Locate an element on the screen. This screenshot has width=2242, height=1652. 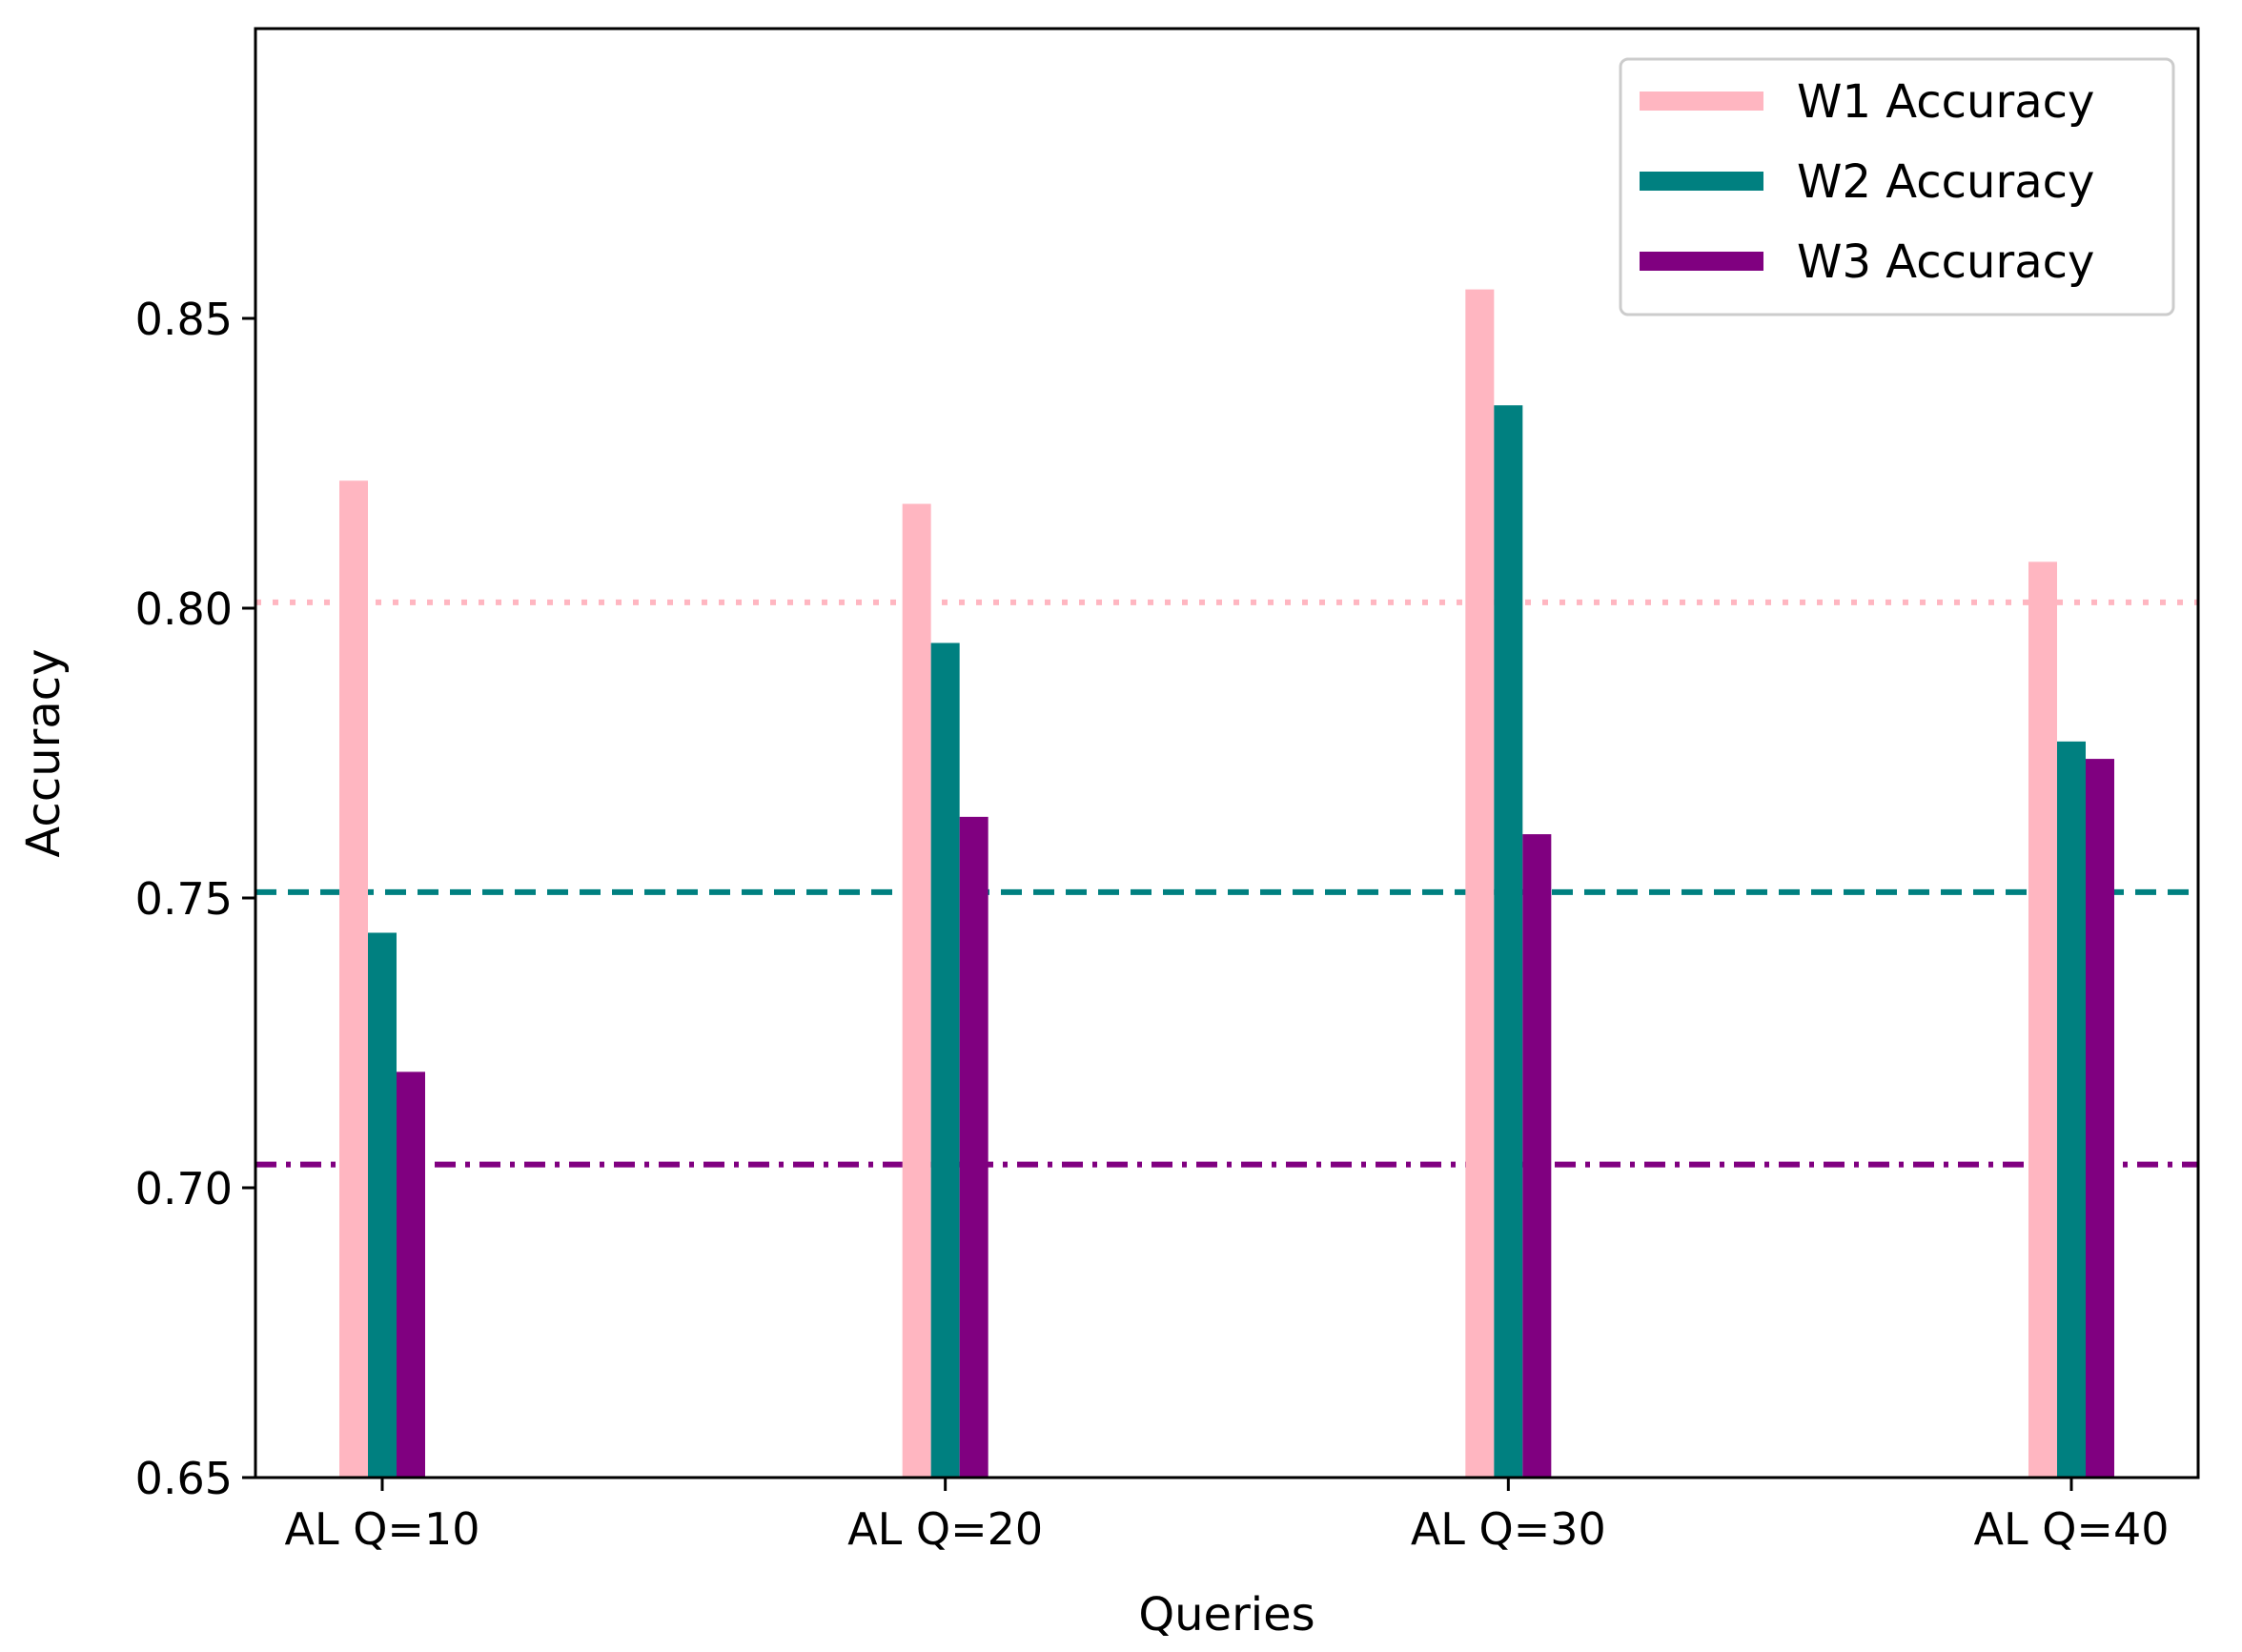
y-tick-label: 0.80 is located at coordinates (184, 609).